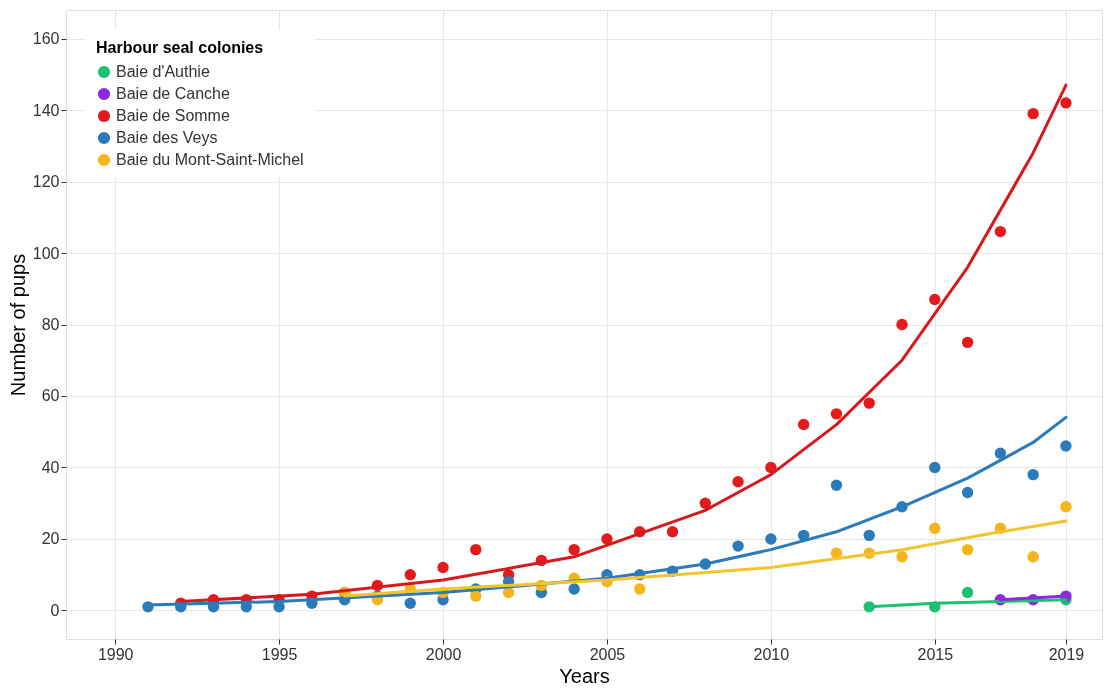 This screenshot has height=690, width=1106. Describe the element at coordinates (279, 654) in the screenshot. I see `x-tick-label: 1995` at that location.